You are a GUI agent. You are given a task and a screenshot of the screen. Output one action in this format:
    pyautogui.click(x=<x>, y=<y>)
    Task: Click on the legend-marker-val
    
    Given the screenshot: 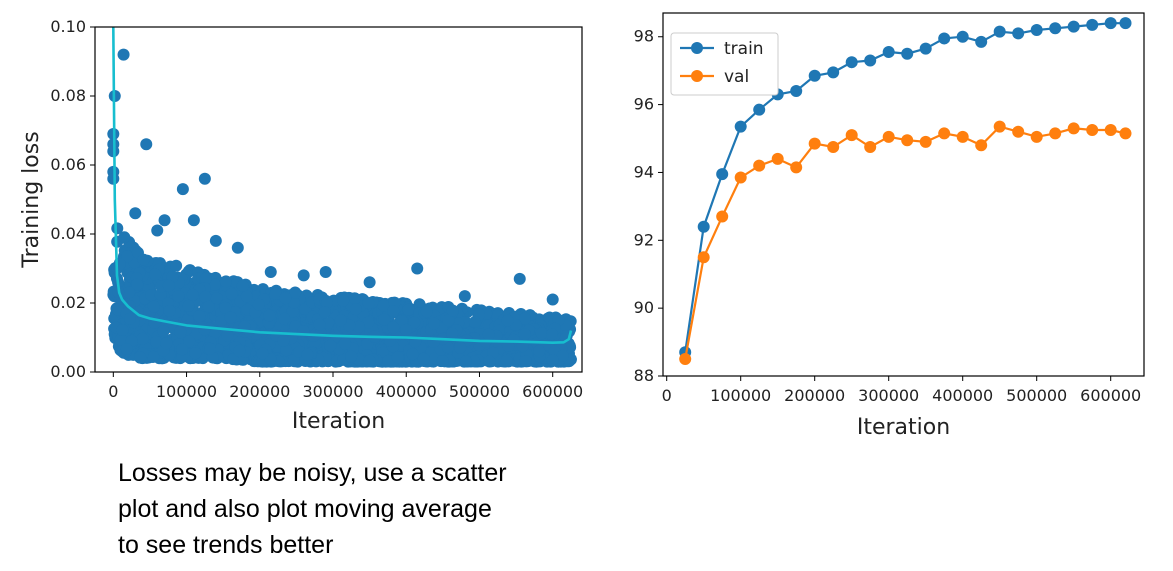 What is the action you would take?
    pyautogui.click(x=697, y=76)
    